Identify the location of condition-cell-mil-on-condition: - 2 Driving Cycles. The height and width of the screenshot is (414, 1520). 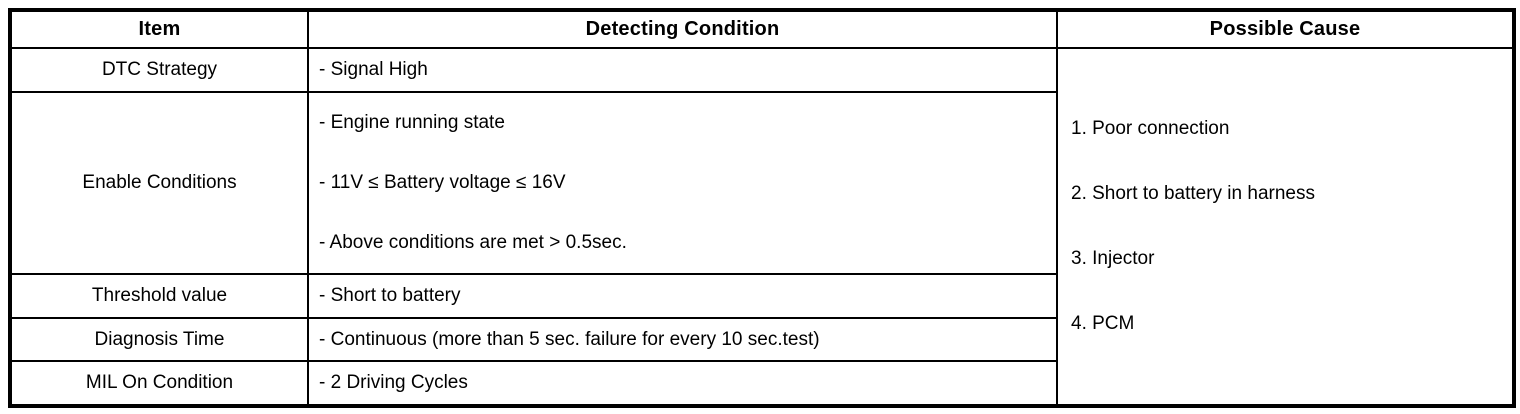
(682, 383).